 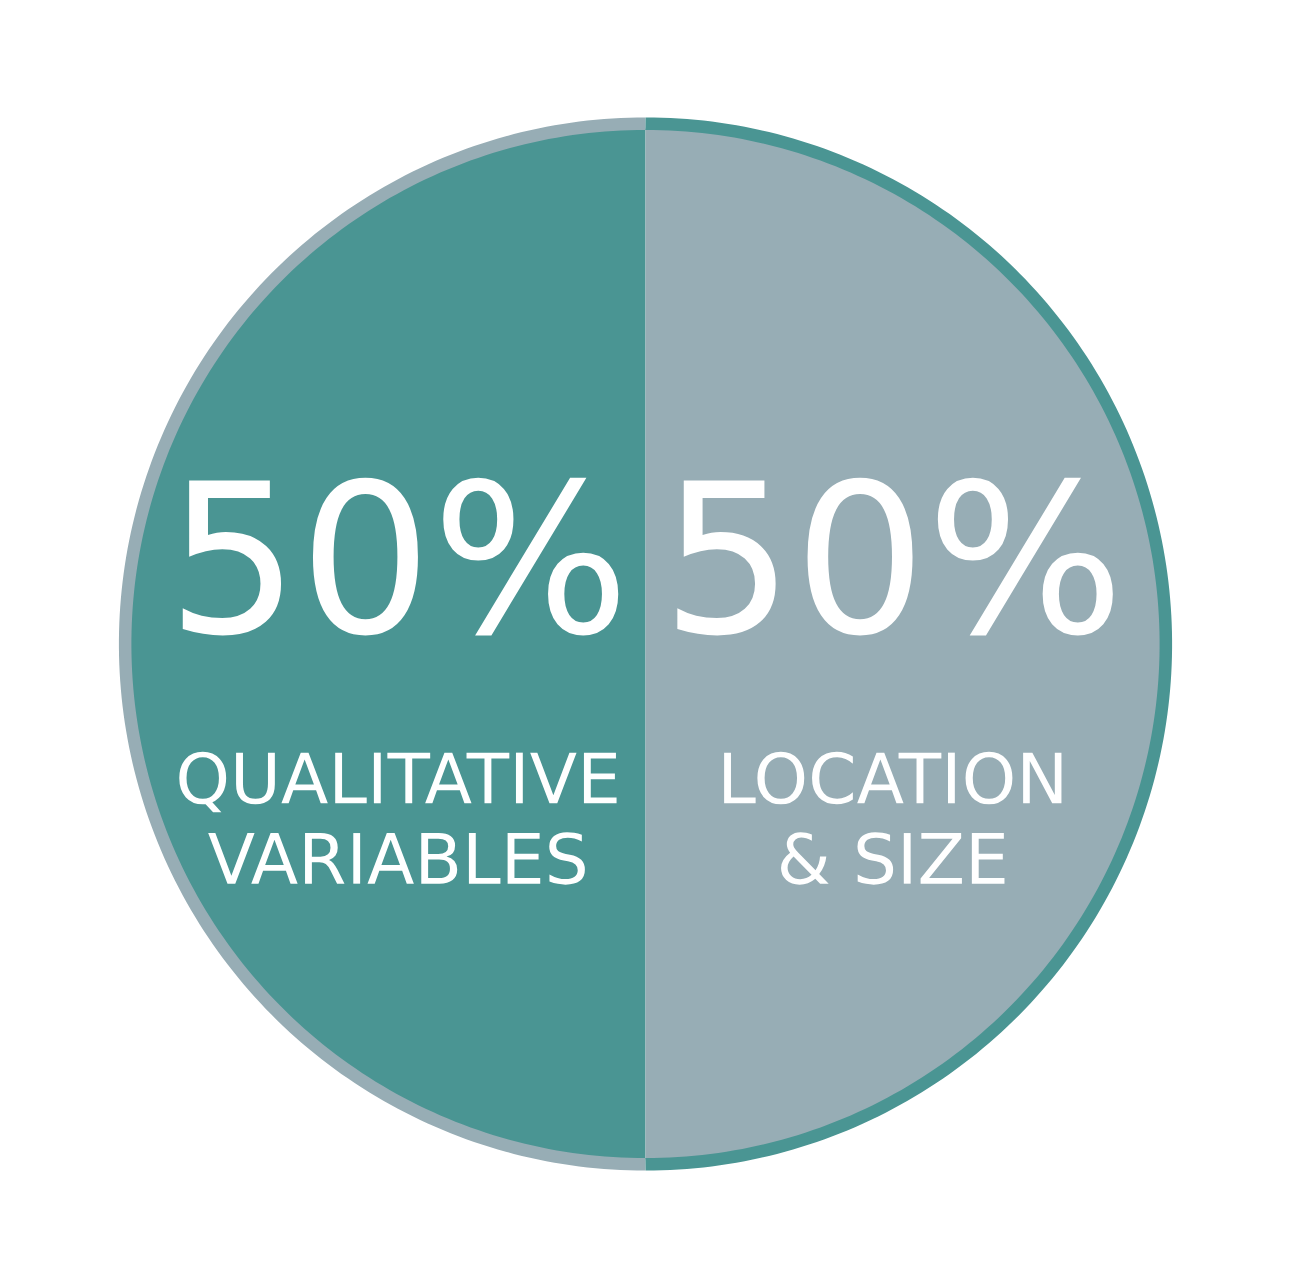 What do you see at coordinates (893, 818) in the screenshot?
I see `slice-label: LOCATION & SIZE` at bounding box center [893, 818].